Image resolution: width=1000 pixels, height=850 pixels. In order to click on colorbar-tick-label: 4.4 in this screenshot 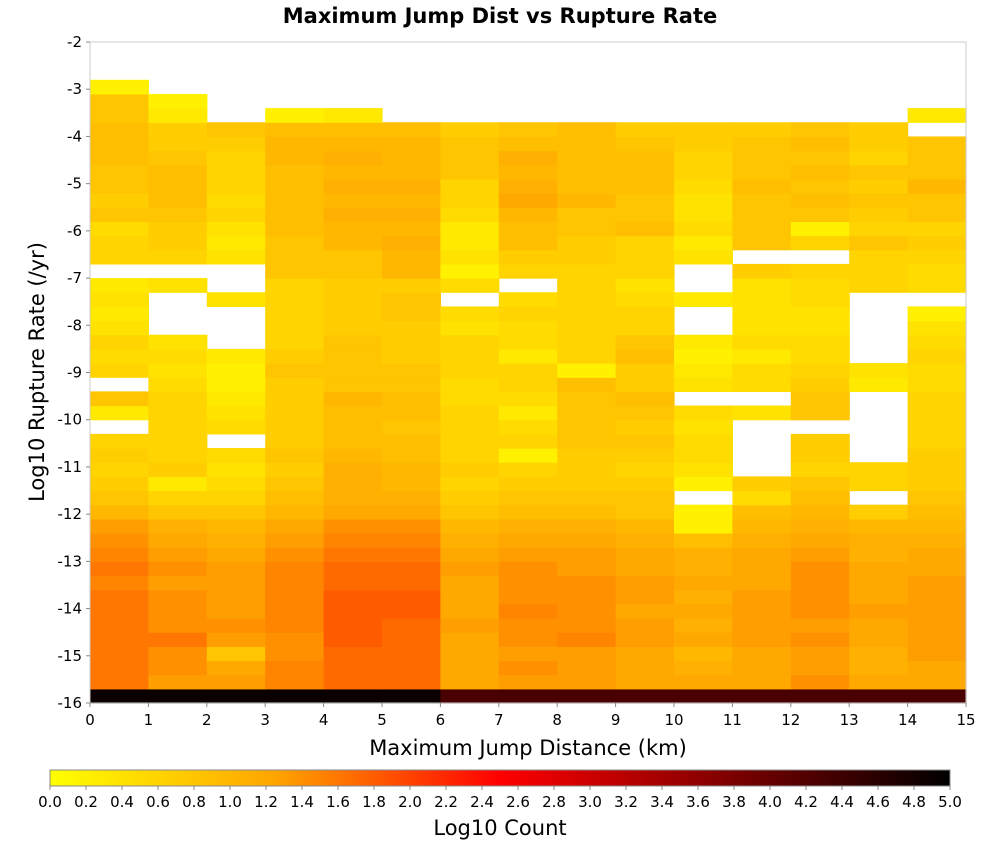, I will do `click(842, 802)`.